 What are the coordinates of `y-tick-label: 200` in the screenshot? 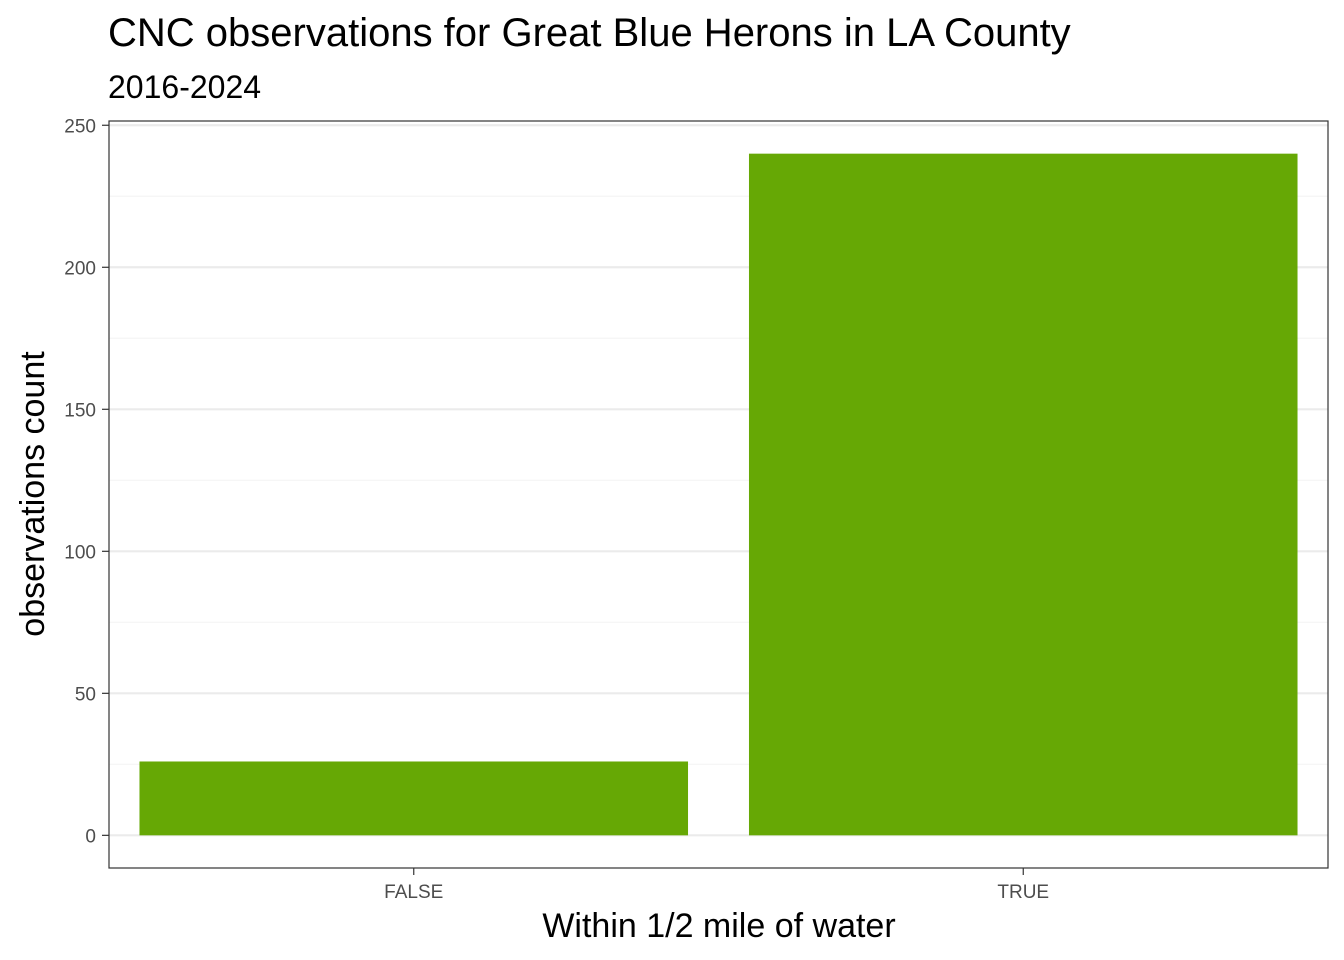 It's located at (80, 268).